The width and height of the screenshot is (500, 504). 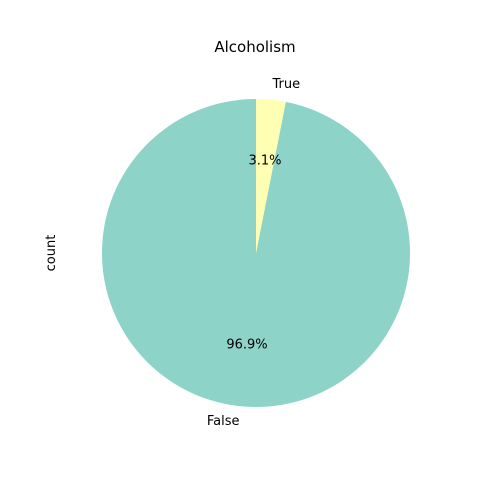 I want to click on pie-category-label-false: False, so click(x=223, y=421).